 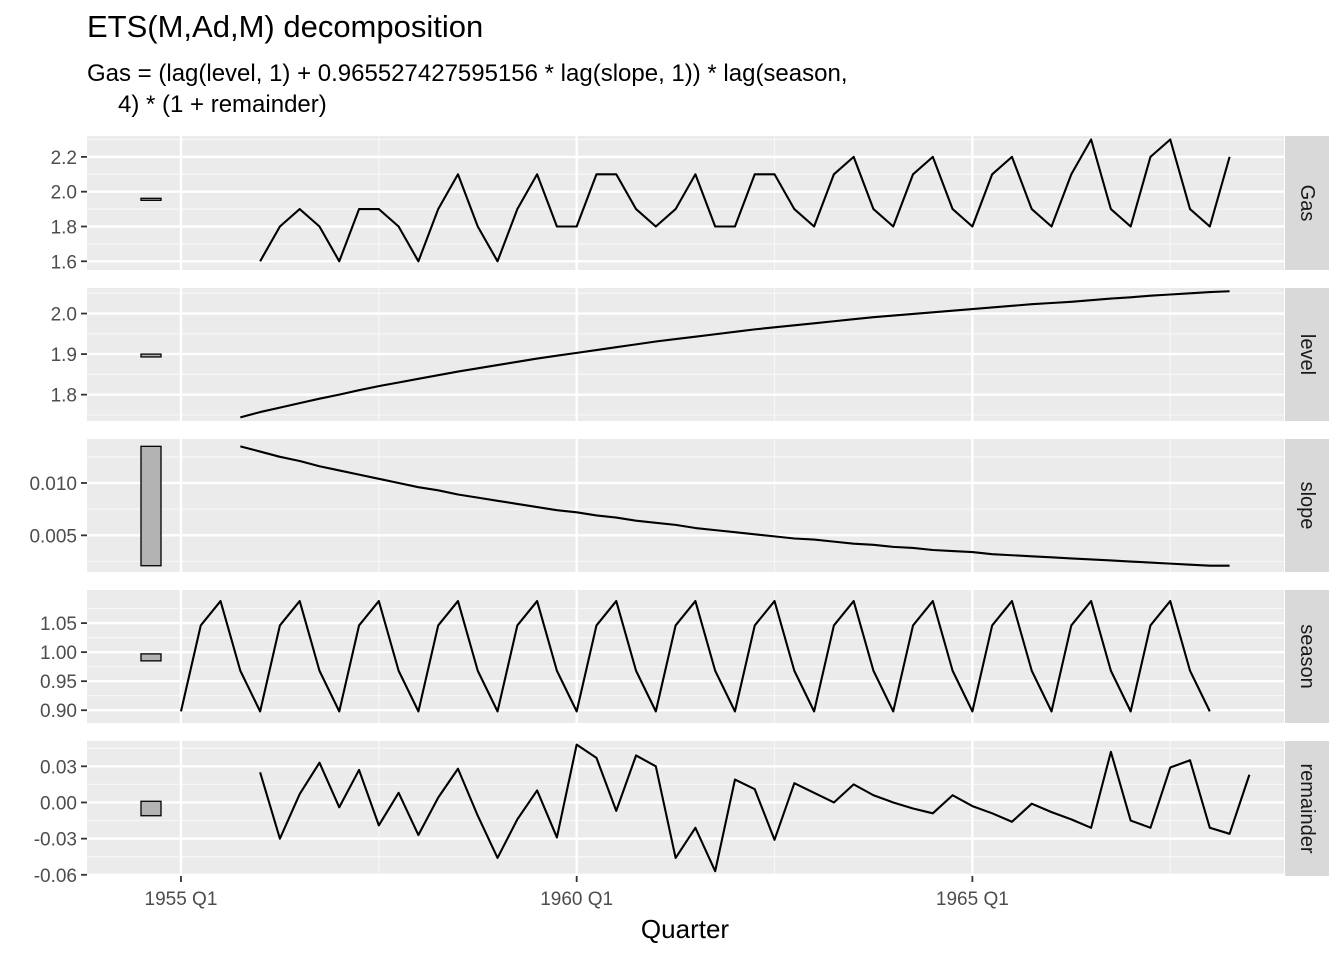 I want to click on panel-gas: 1.6 1.8 2.0 2.2 Gas, so click(x=690, y=204).